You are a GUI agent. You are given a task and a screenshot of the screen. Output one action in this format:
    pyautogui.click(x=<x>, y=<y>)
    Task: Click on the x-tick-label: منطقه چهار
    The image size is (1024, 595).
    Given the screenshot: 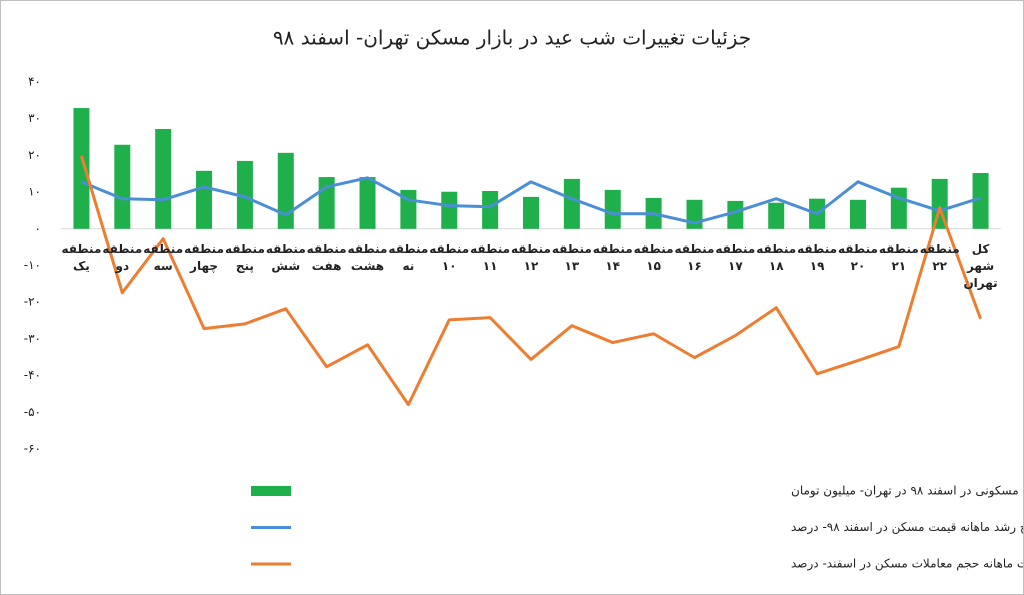 What is the action you would take?
    pyautogui.click(x=204, y=257)
    